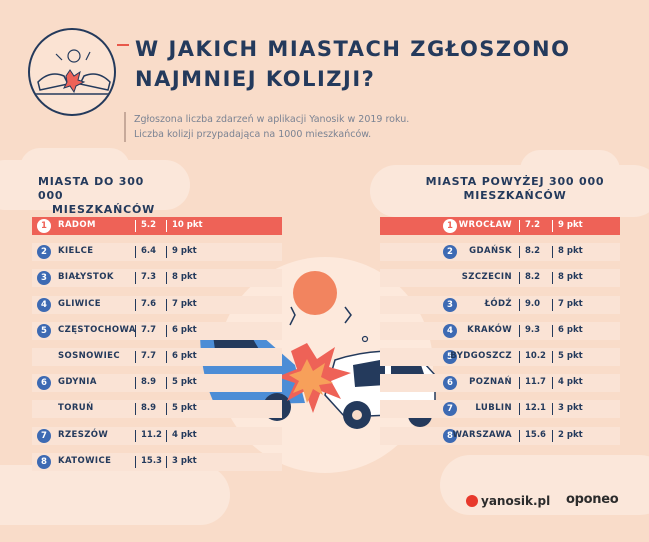  What do you see at coordinates (149, 251) in the screenshot?
I see `collision-rate-value: 6.4` at bounding box center [149, 251].